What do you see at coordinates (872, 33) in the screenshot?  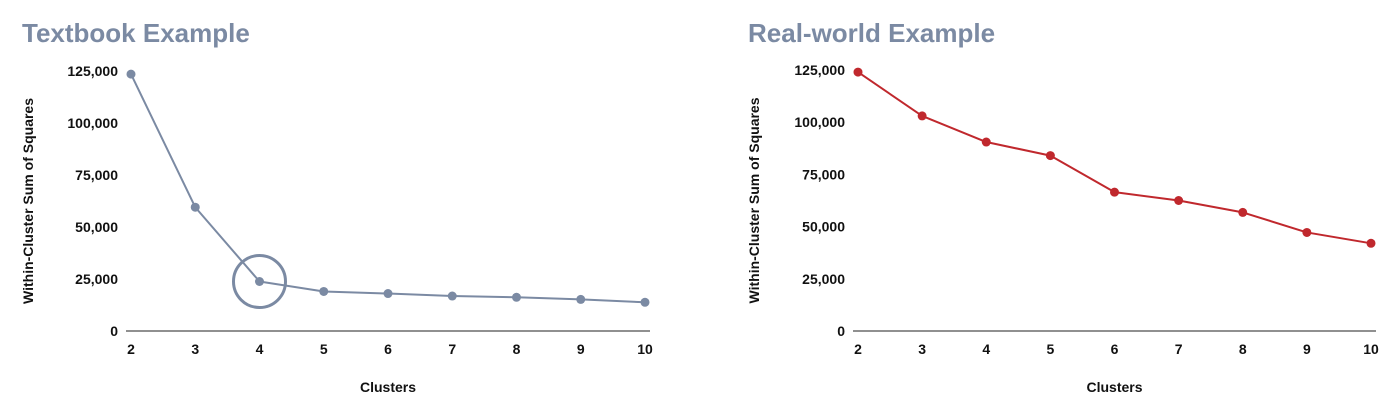 I see `chart-title: Real-world Example` at bounding box center [872, 33].